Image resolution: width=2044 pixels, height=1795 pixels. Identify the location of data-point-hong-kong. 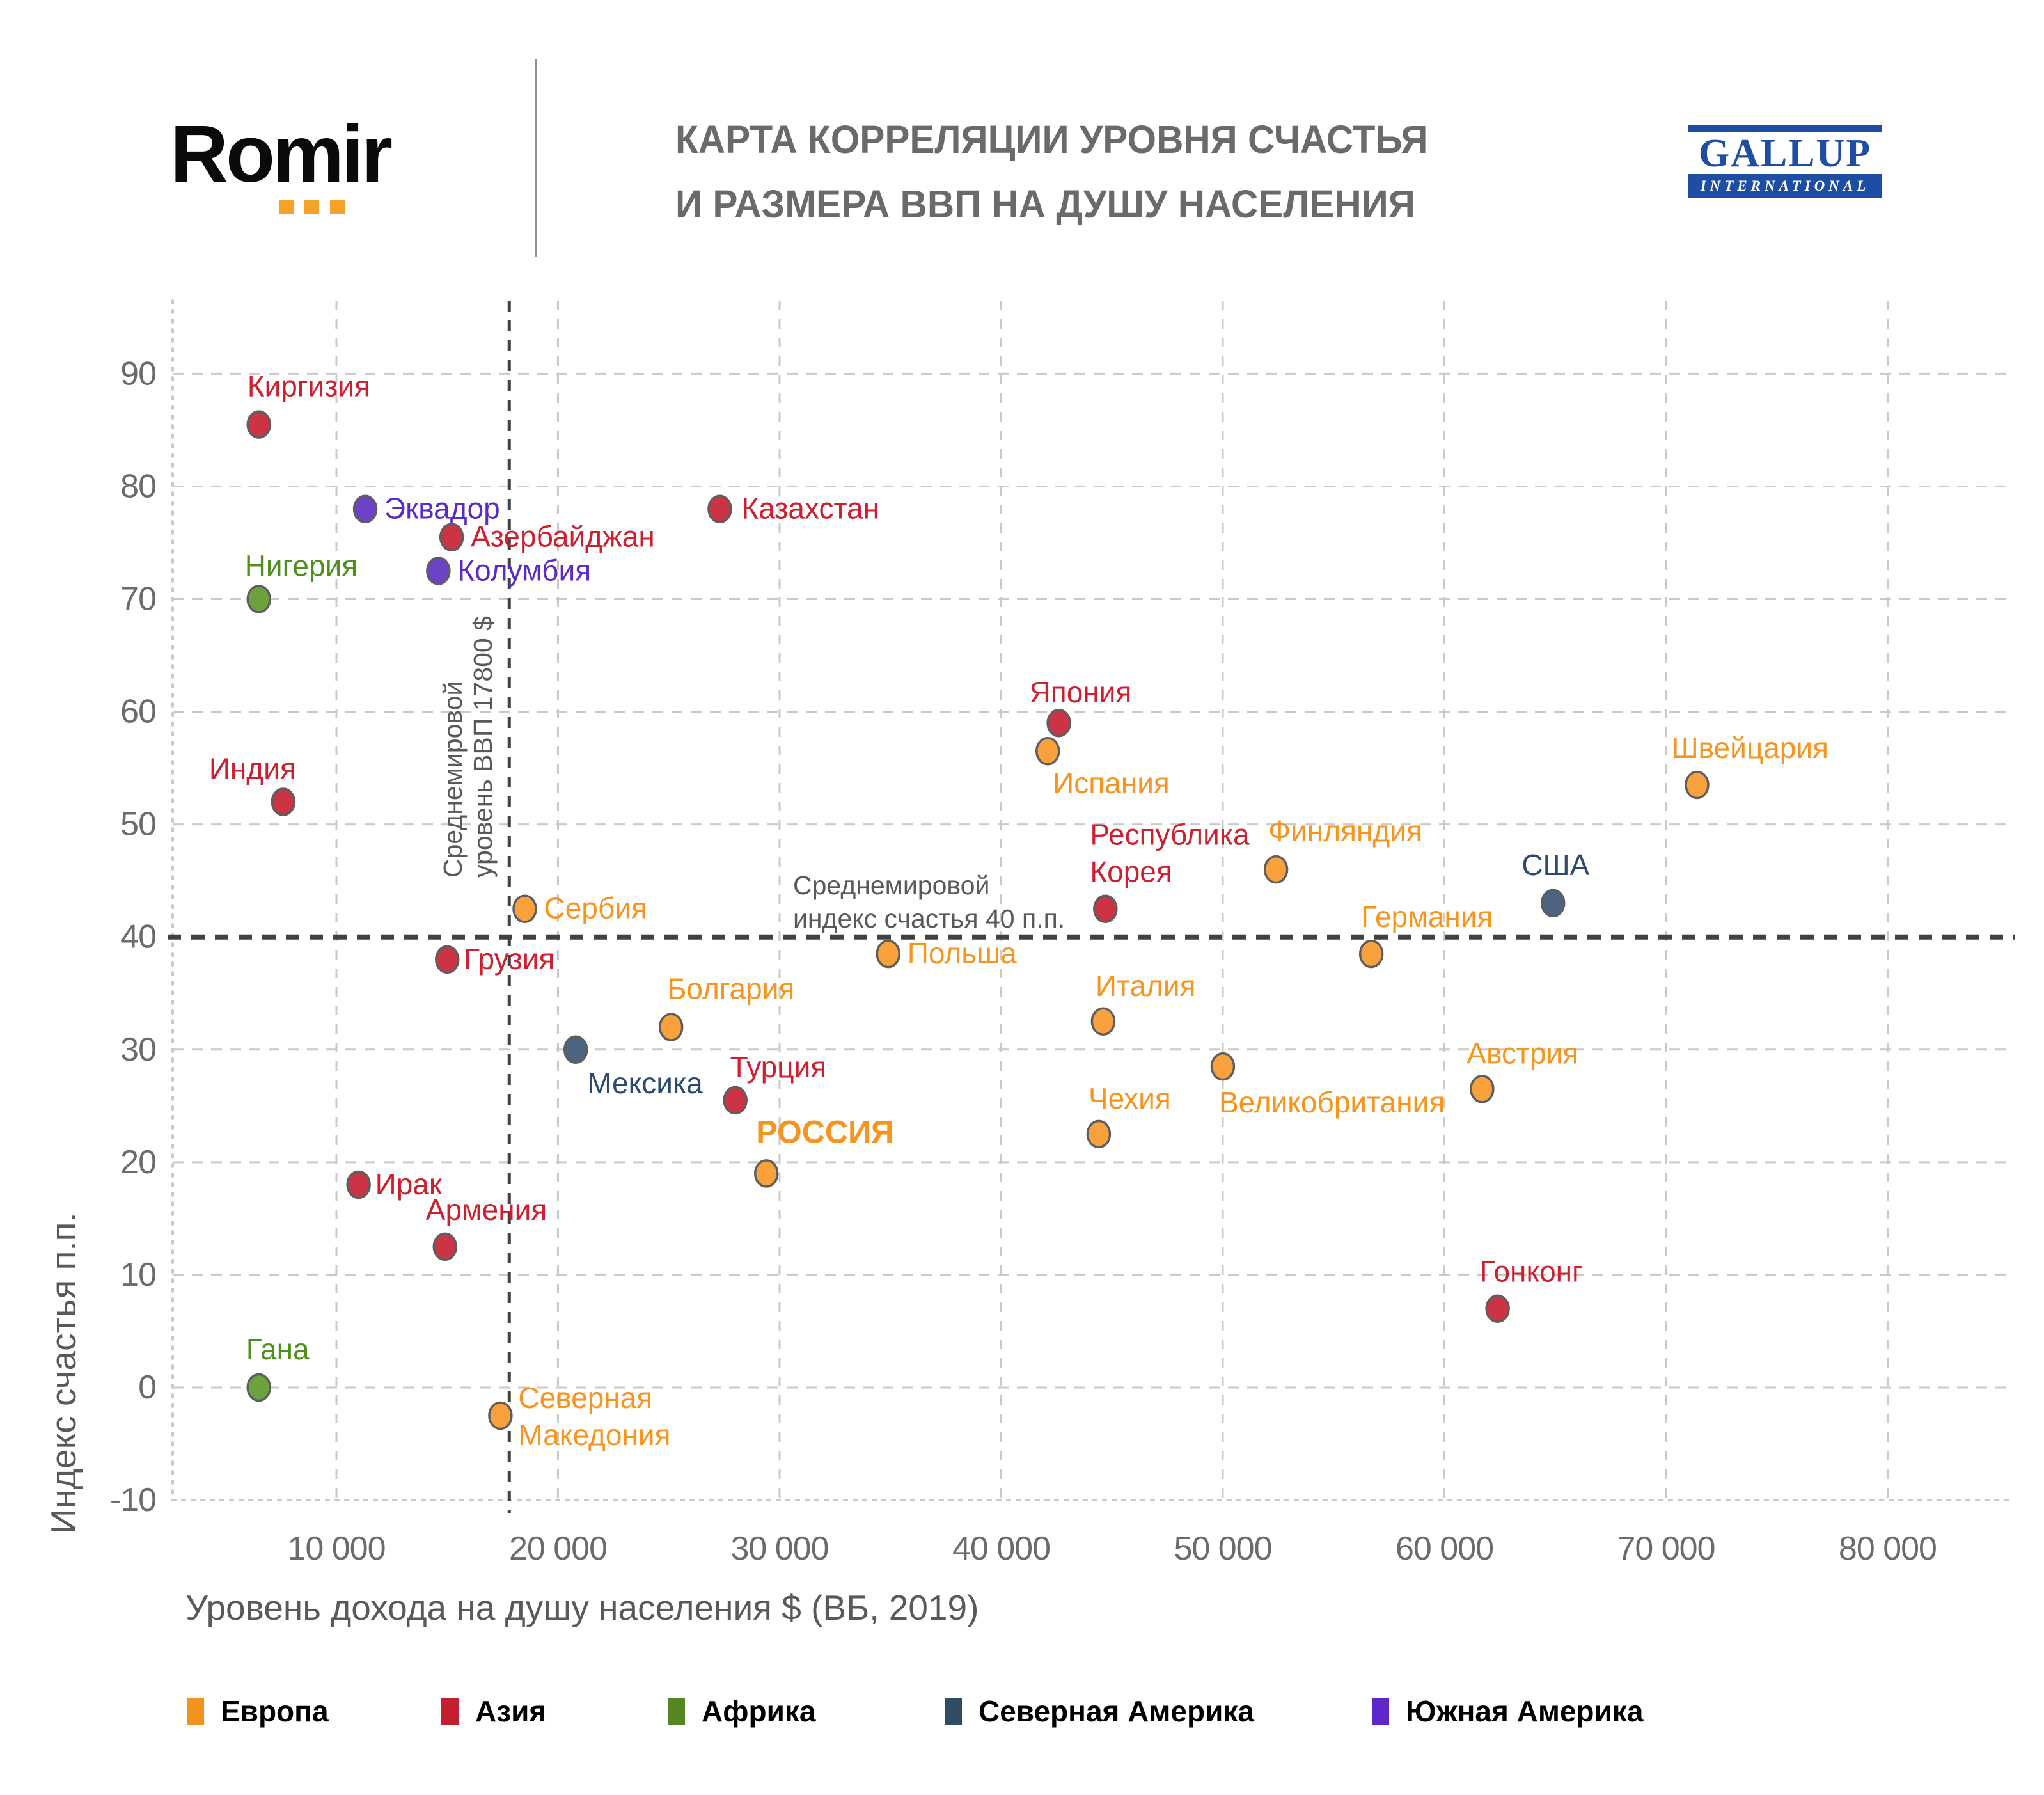
(1497, 1309).